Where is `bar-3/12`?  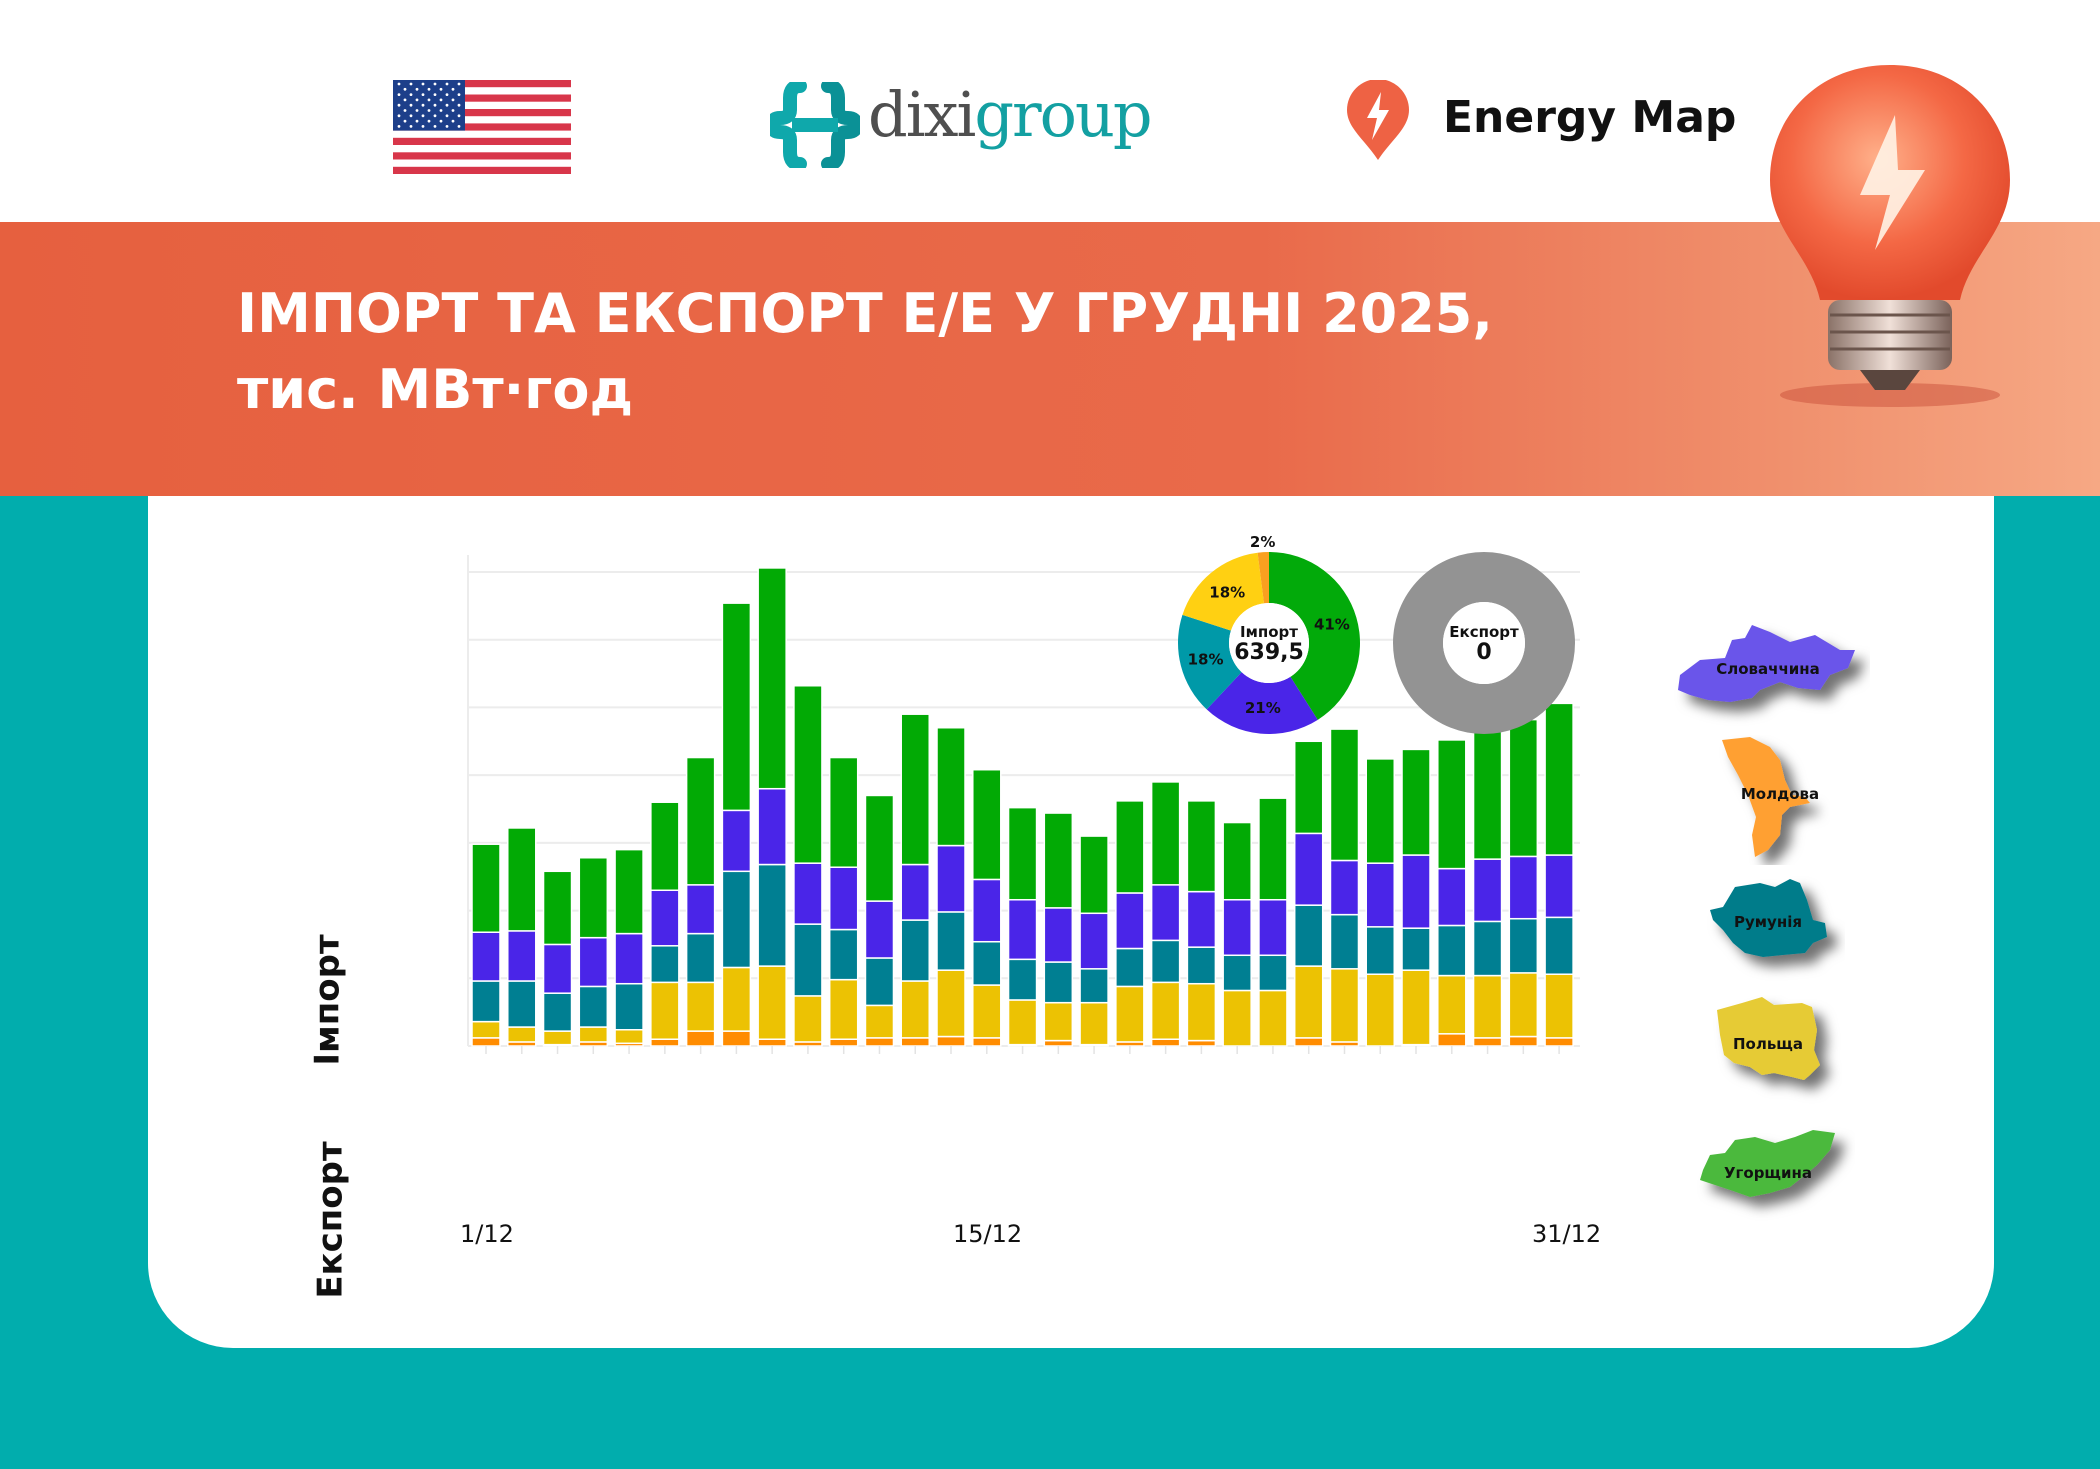 bar-3/12 is located at coordinates (557, 962).